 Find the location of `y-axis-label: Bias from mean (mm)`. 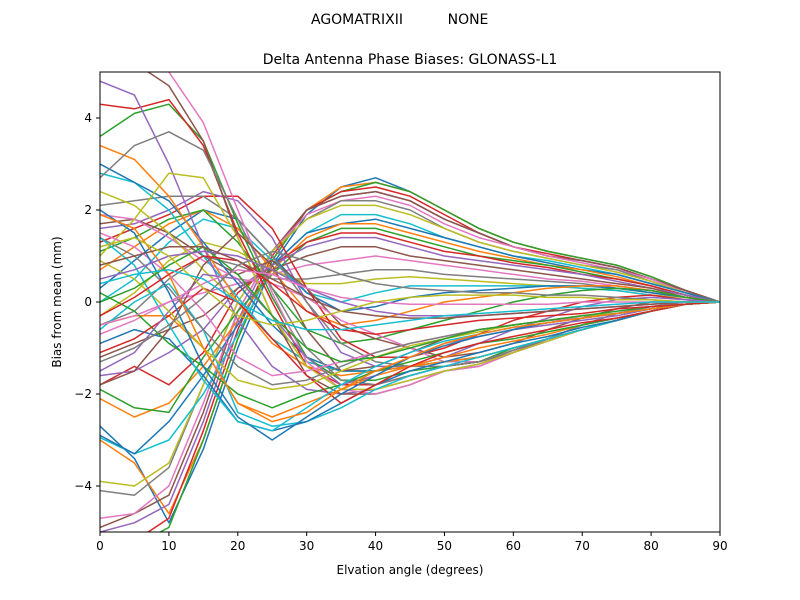

y-axis-label: Bias from mean (mm) is located at coordinates (57, 301).